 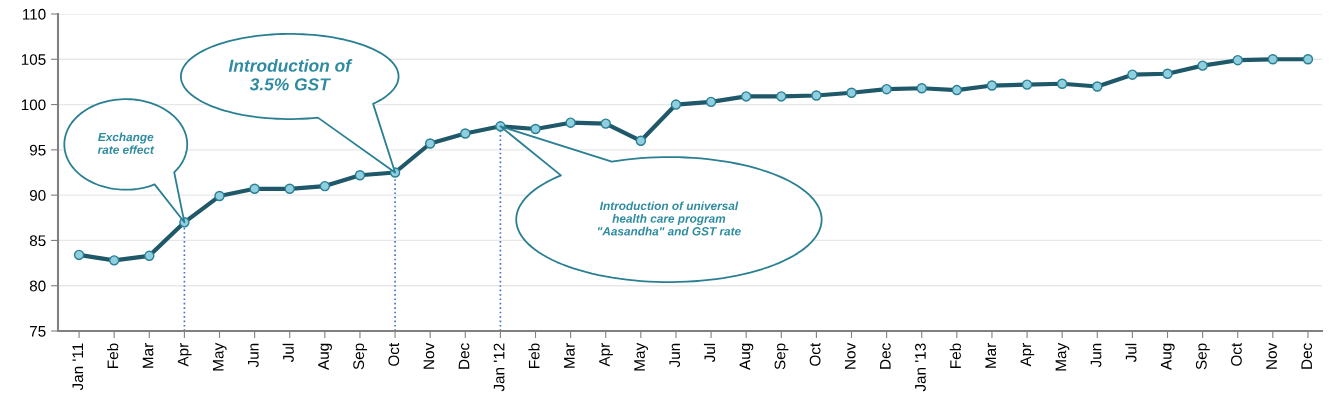 What do you see at coordinates (78, 367) in the screenshot?
I see `x-tick-label: Jan '11` at bounding box center [78, 367].